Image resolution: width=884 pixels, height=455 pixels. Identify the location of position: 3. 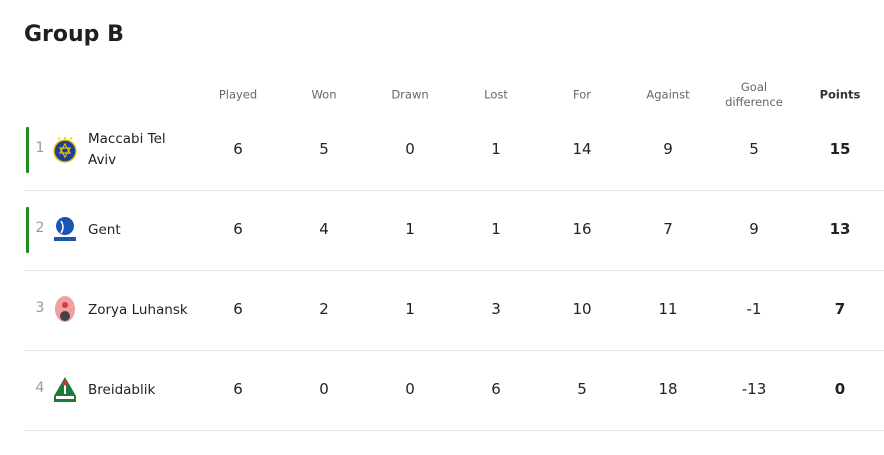
(40, 308).